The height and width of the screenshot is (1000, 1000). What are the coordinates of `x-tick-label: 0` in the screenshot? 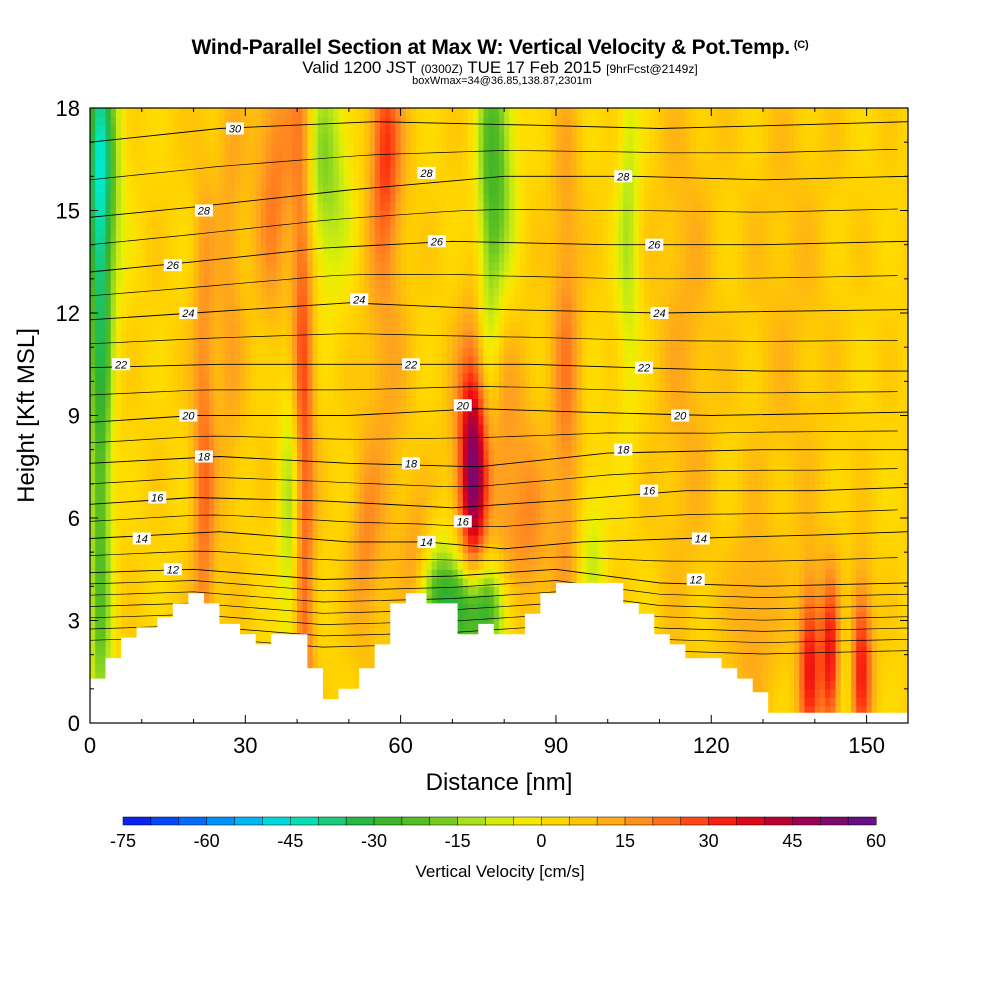 It's located at (90, 745).